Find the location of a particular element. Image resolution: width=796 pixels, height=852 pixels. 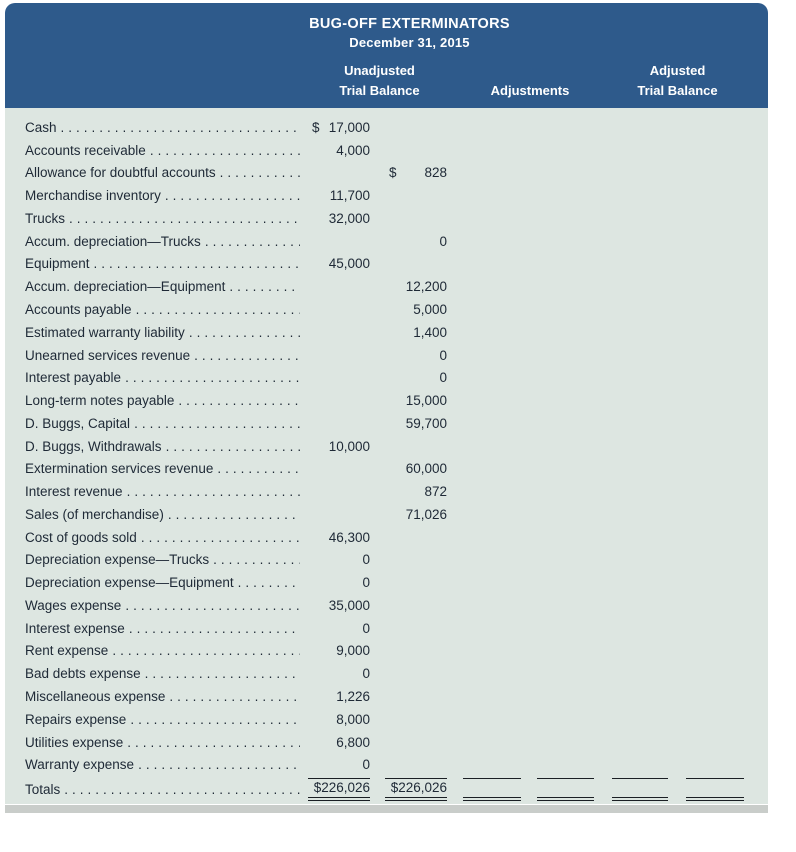

unadjusted-credit-total-cell: $226,026 is located at coordinates (412, 789).